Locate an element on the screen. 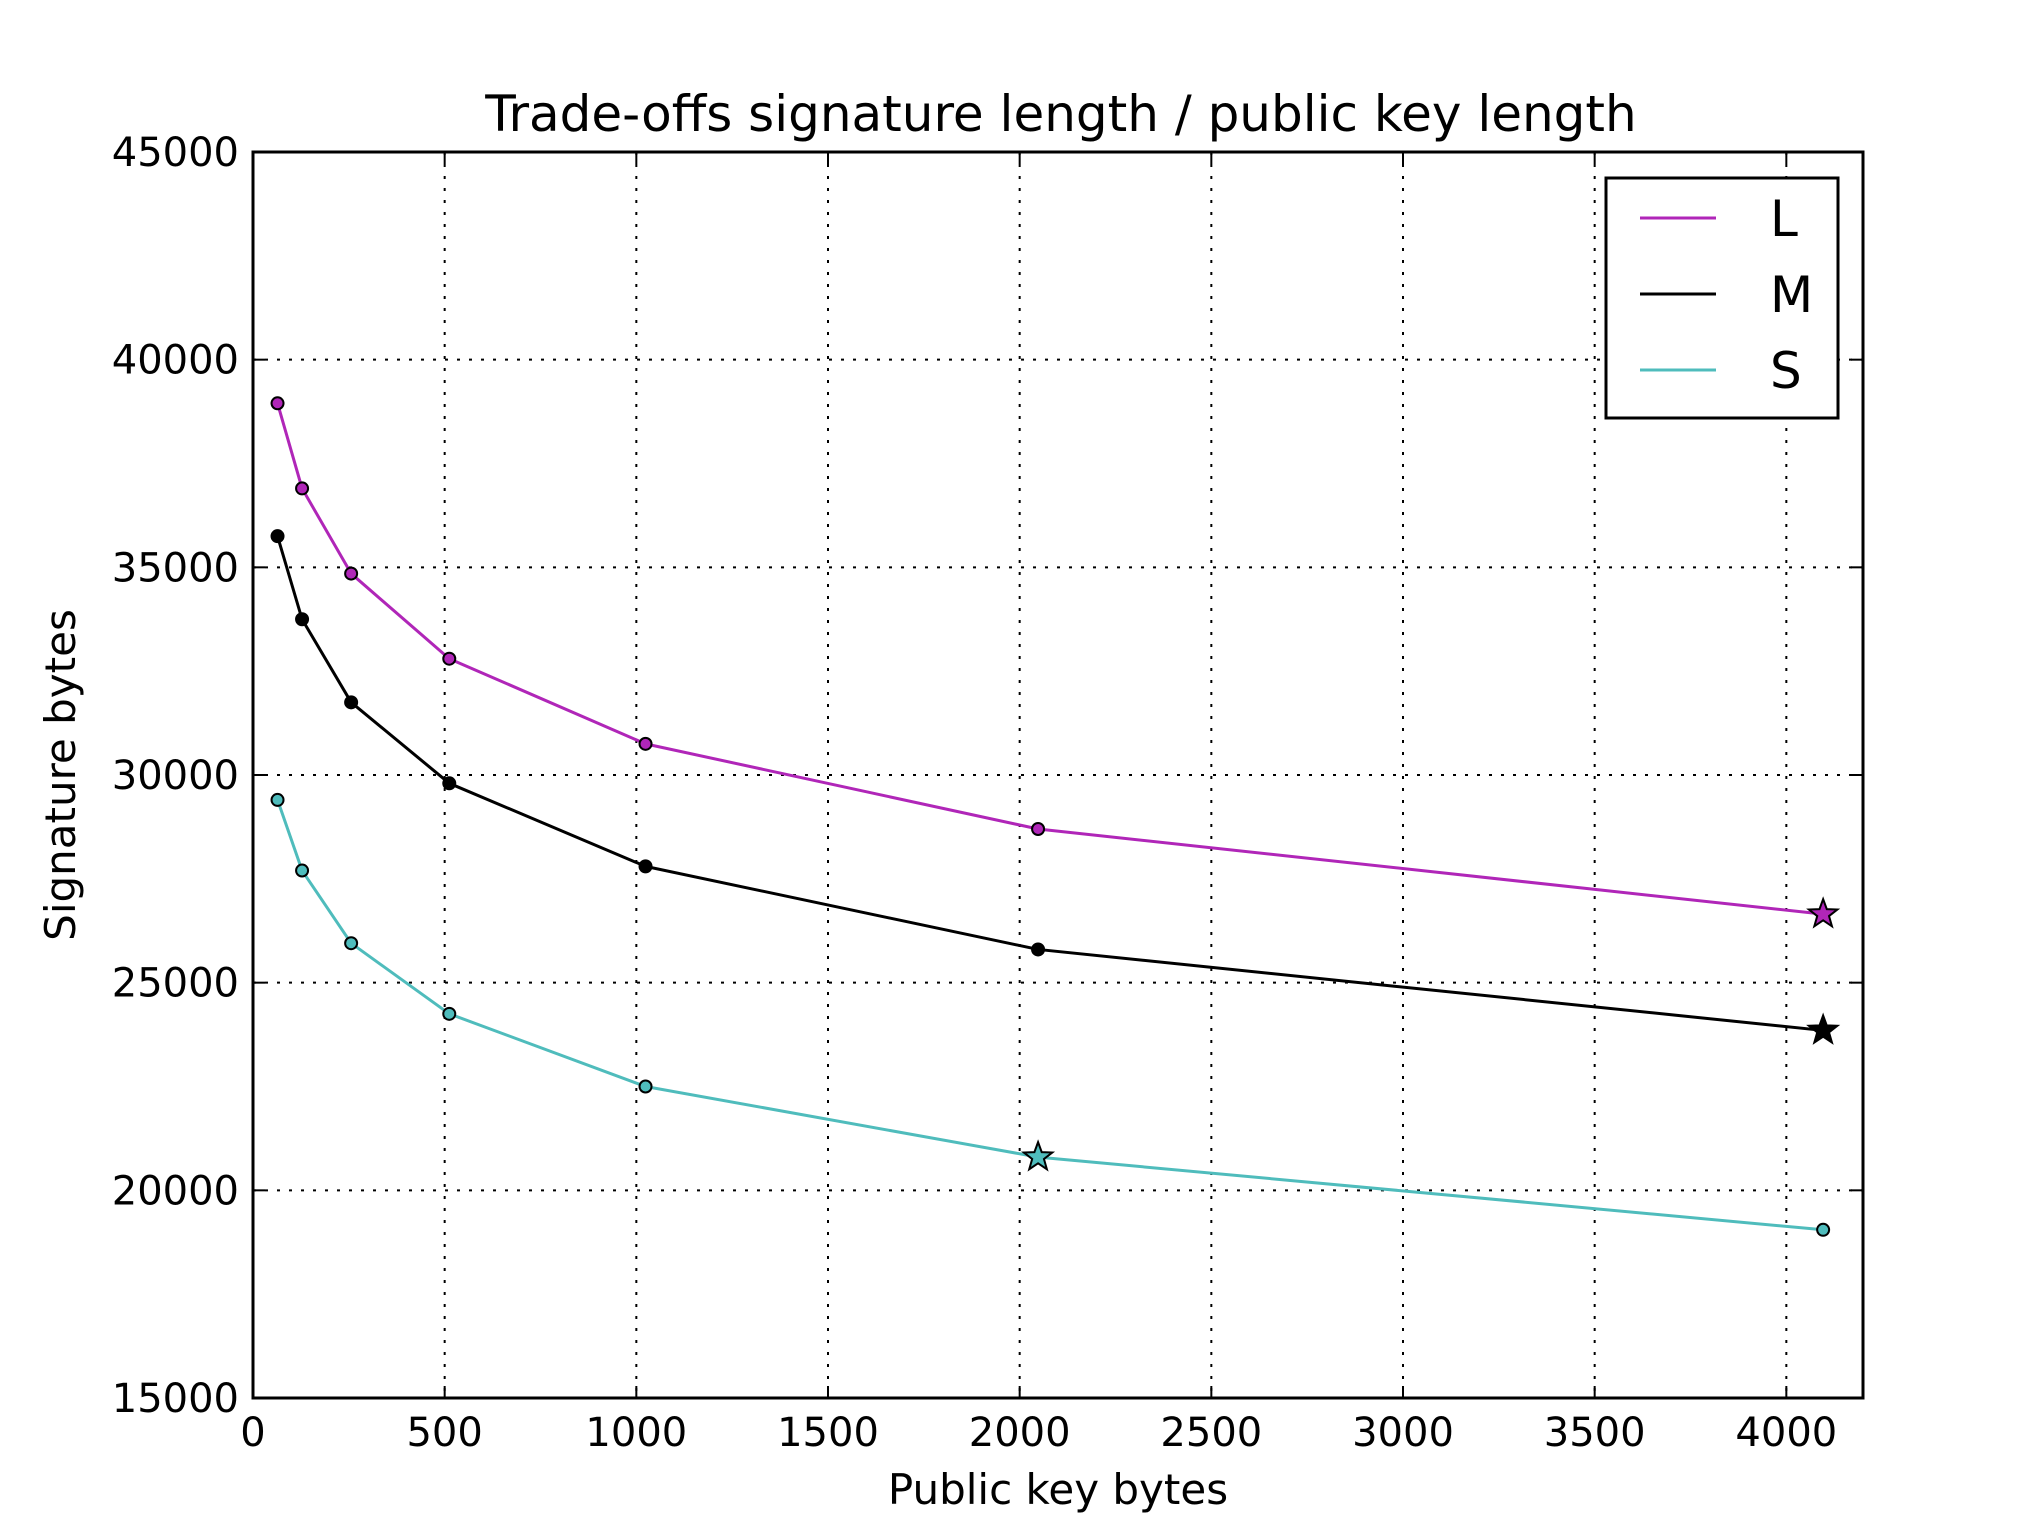 This screenshot has width=2042, height=1532. x-tick-label: 1500 is located at coordinates (828, 1433).